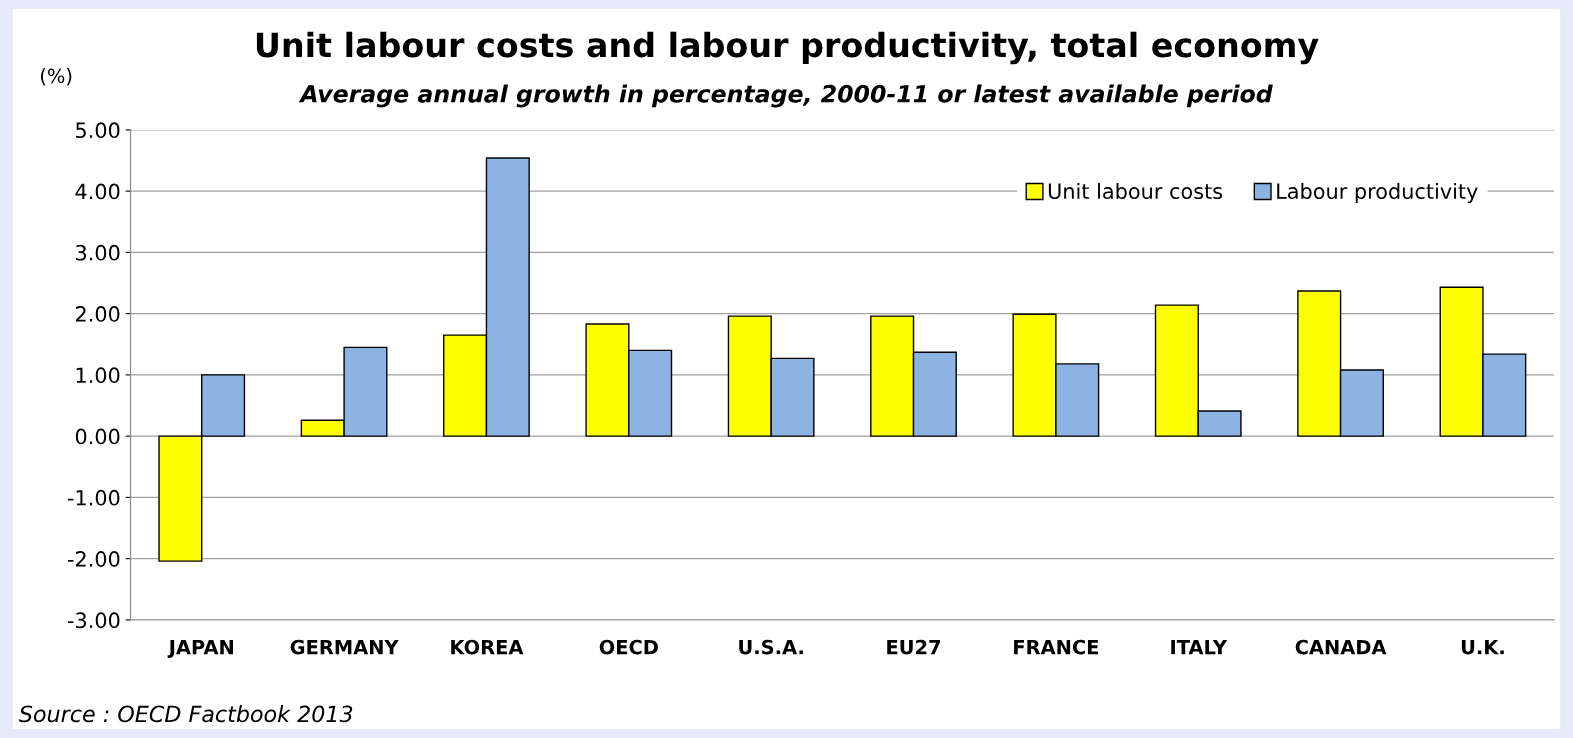 The image size is (1573, 738). I want to click on y-axis-title: (%), so click(56, 77).